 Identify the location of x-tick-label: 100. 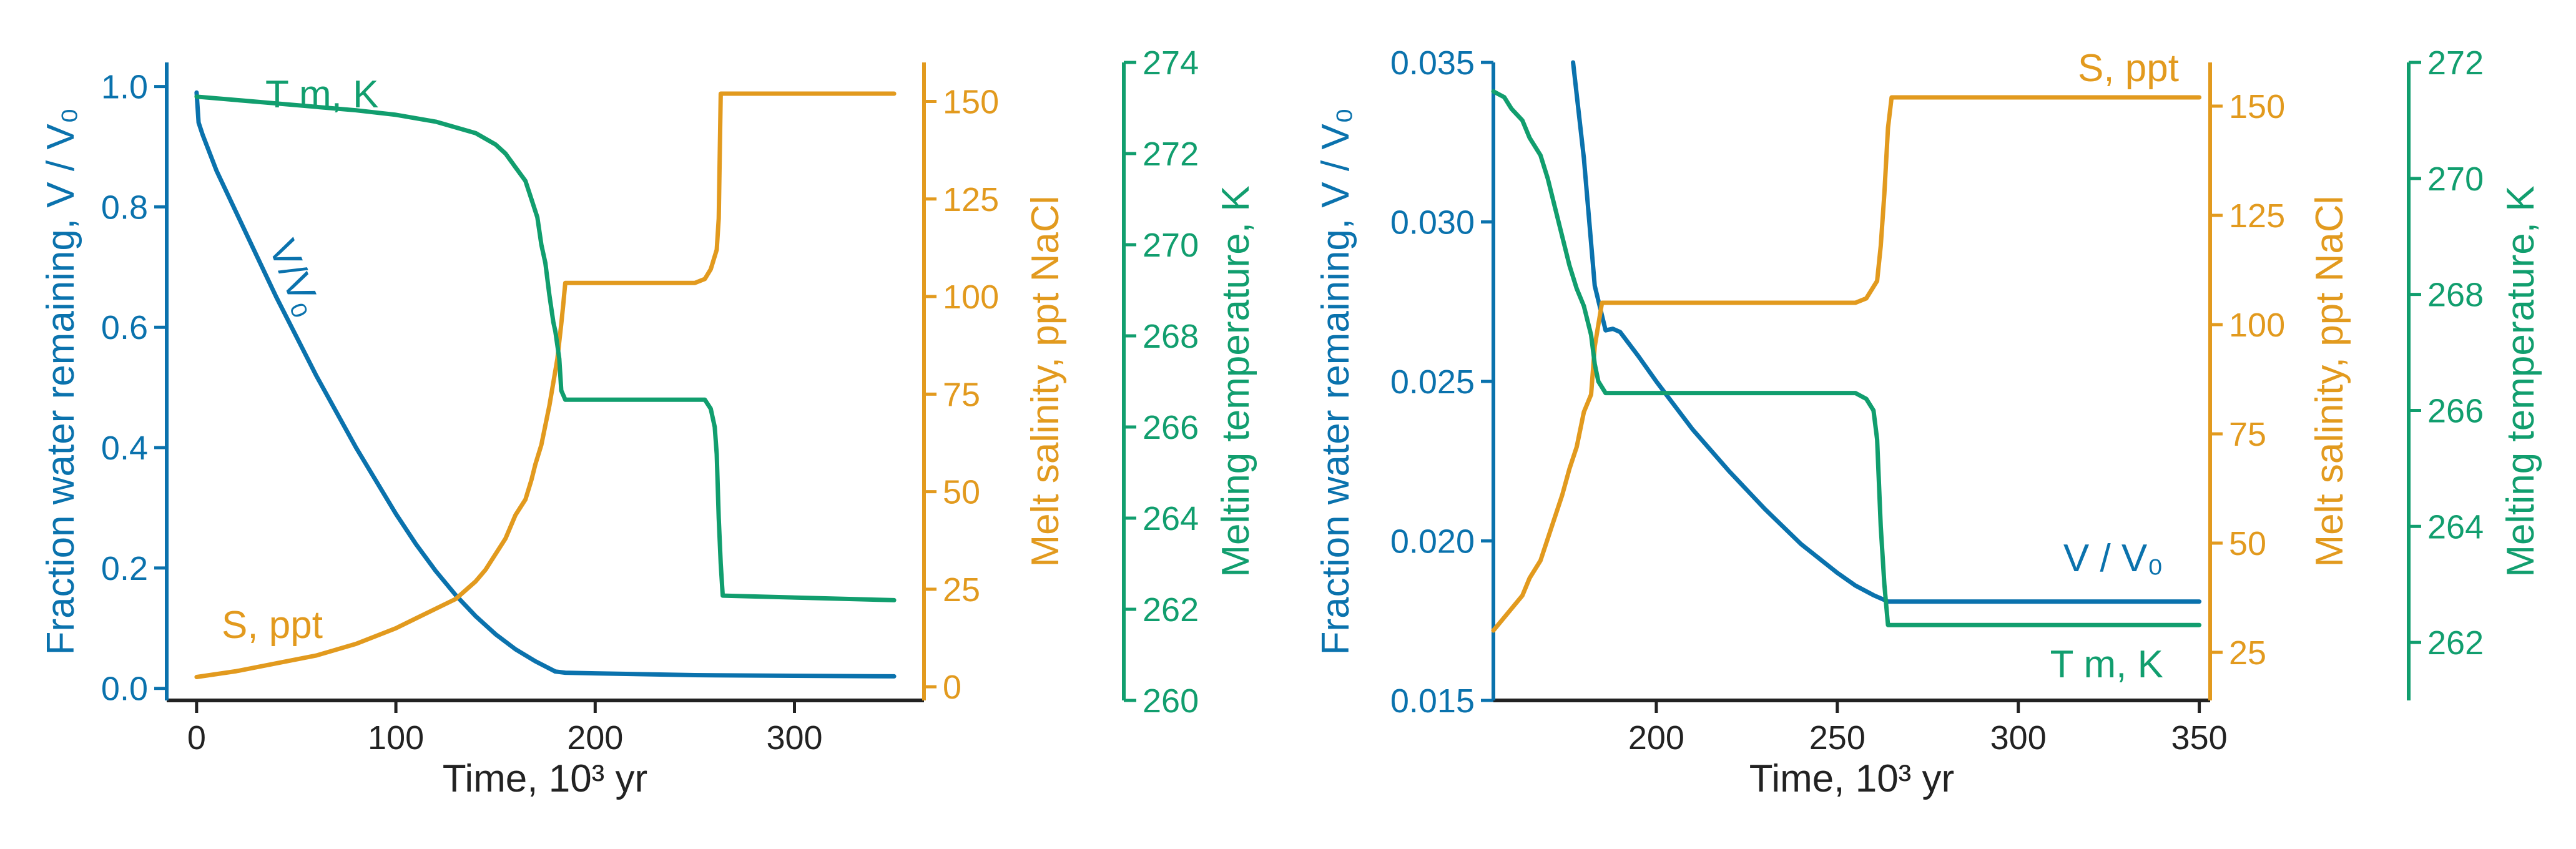
(396, 738).